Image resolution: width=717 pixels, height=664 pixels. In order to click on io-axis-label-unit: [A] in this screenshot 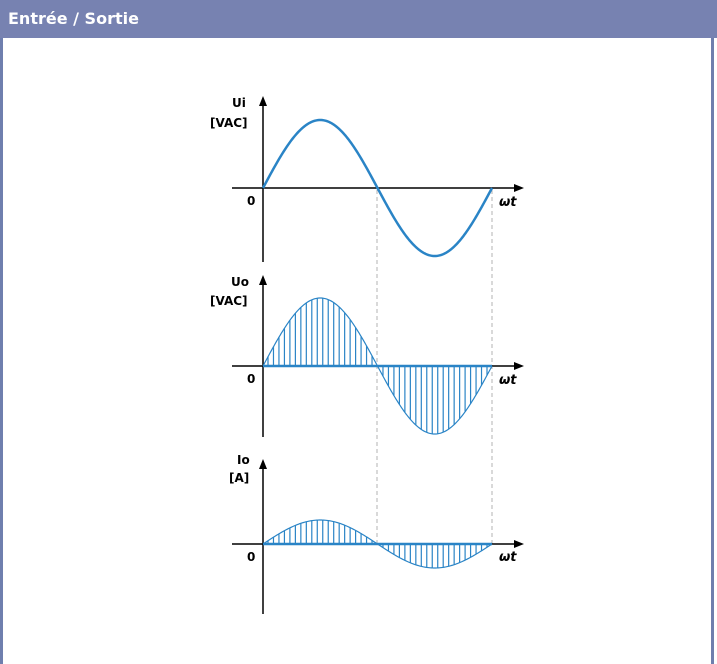, I will do `click(239, 478)`.